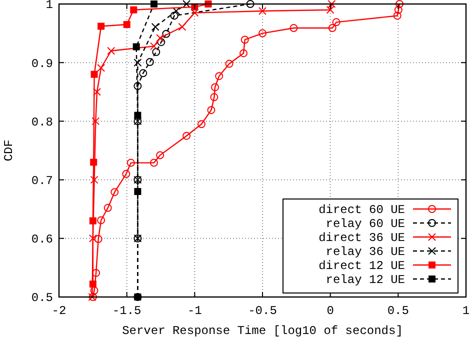  I want to click on x-tick-label: -1, so click(194, 311).